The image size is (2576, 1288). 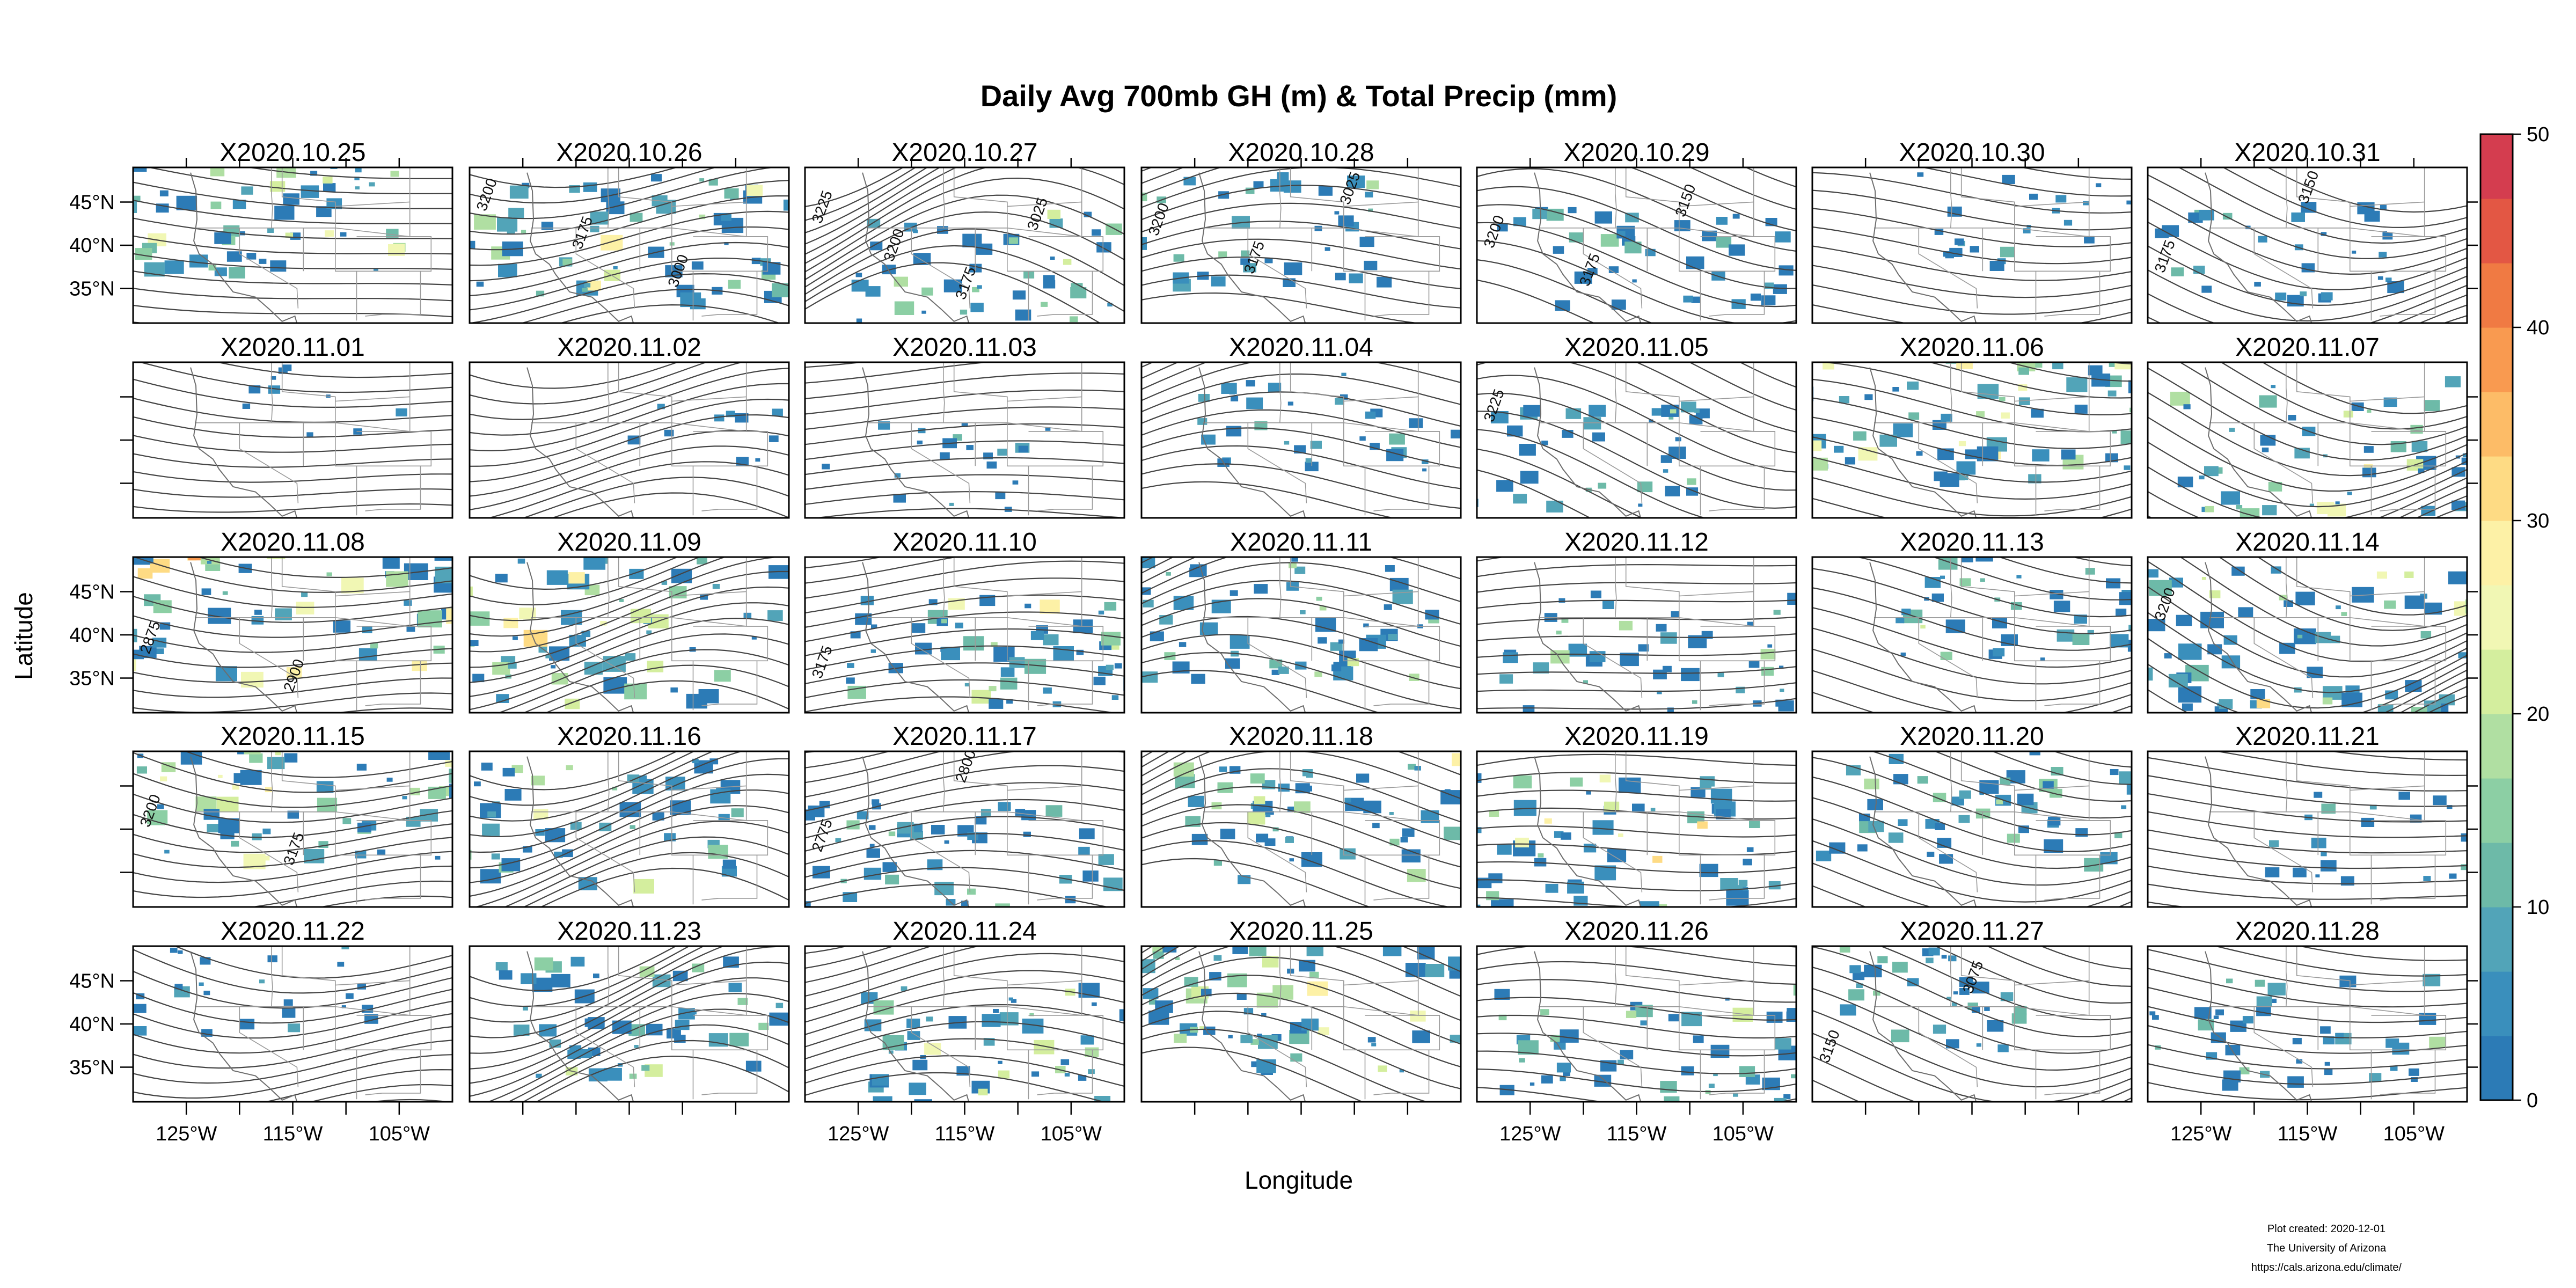 I want to click on gh-contours, so click(x=2307, y=245).